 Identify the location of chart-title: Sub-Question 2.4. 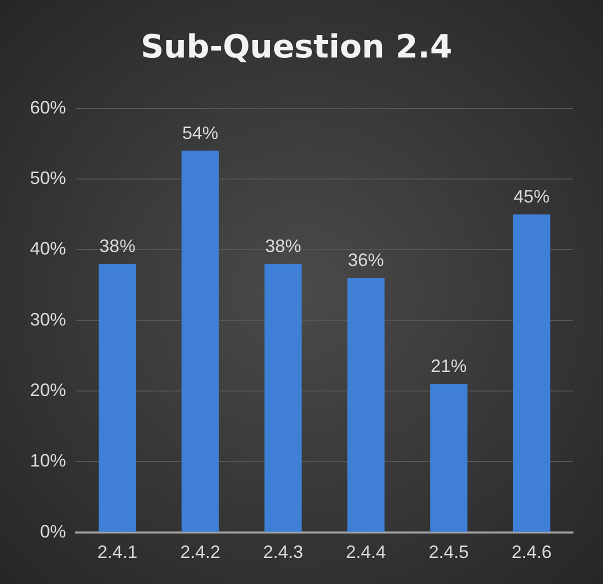
(296, 47).